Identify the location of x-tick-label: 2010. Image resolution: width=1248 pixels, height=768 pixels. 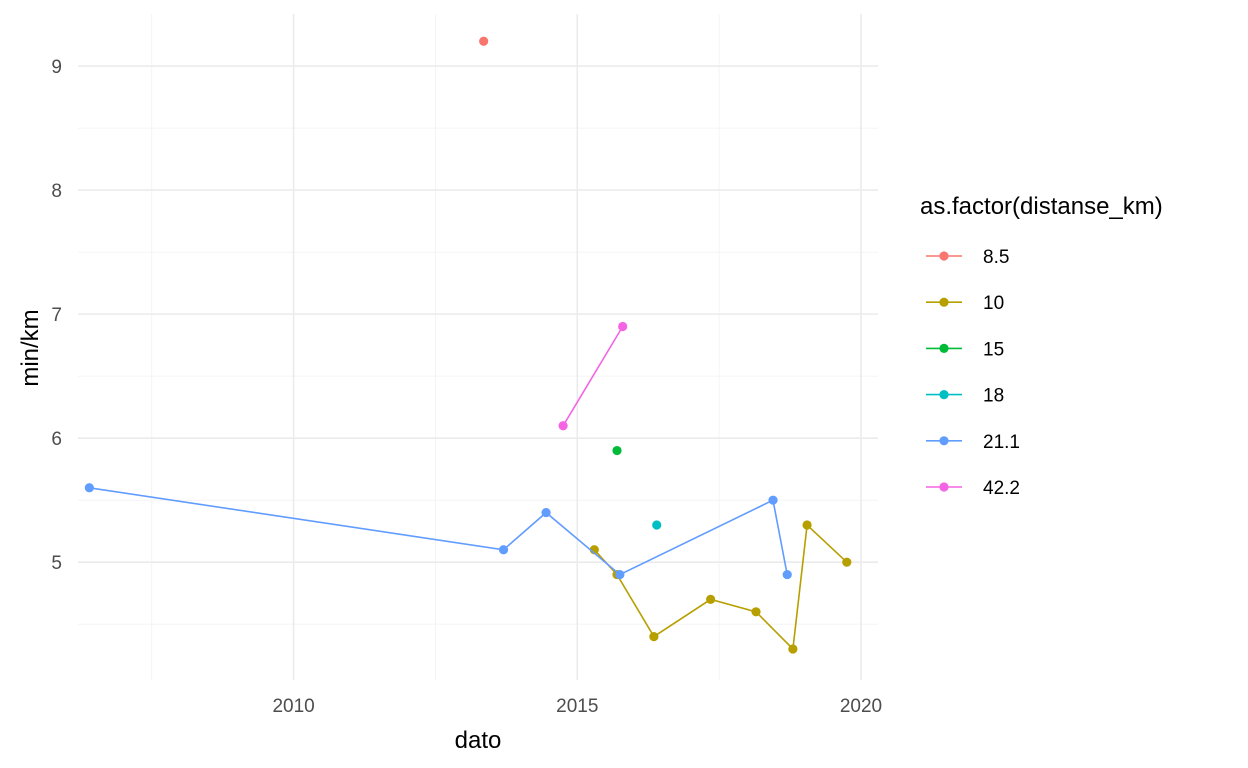
(293, 706).